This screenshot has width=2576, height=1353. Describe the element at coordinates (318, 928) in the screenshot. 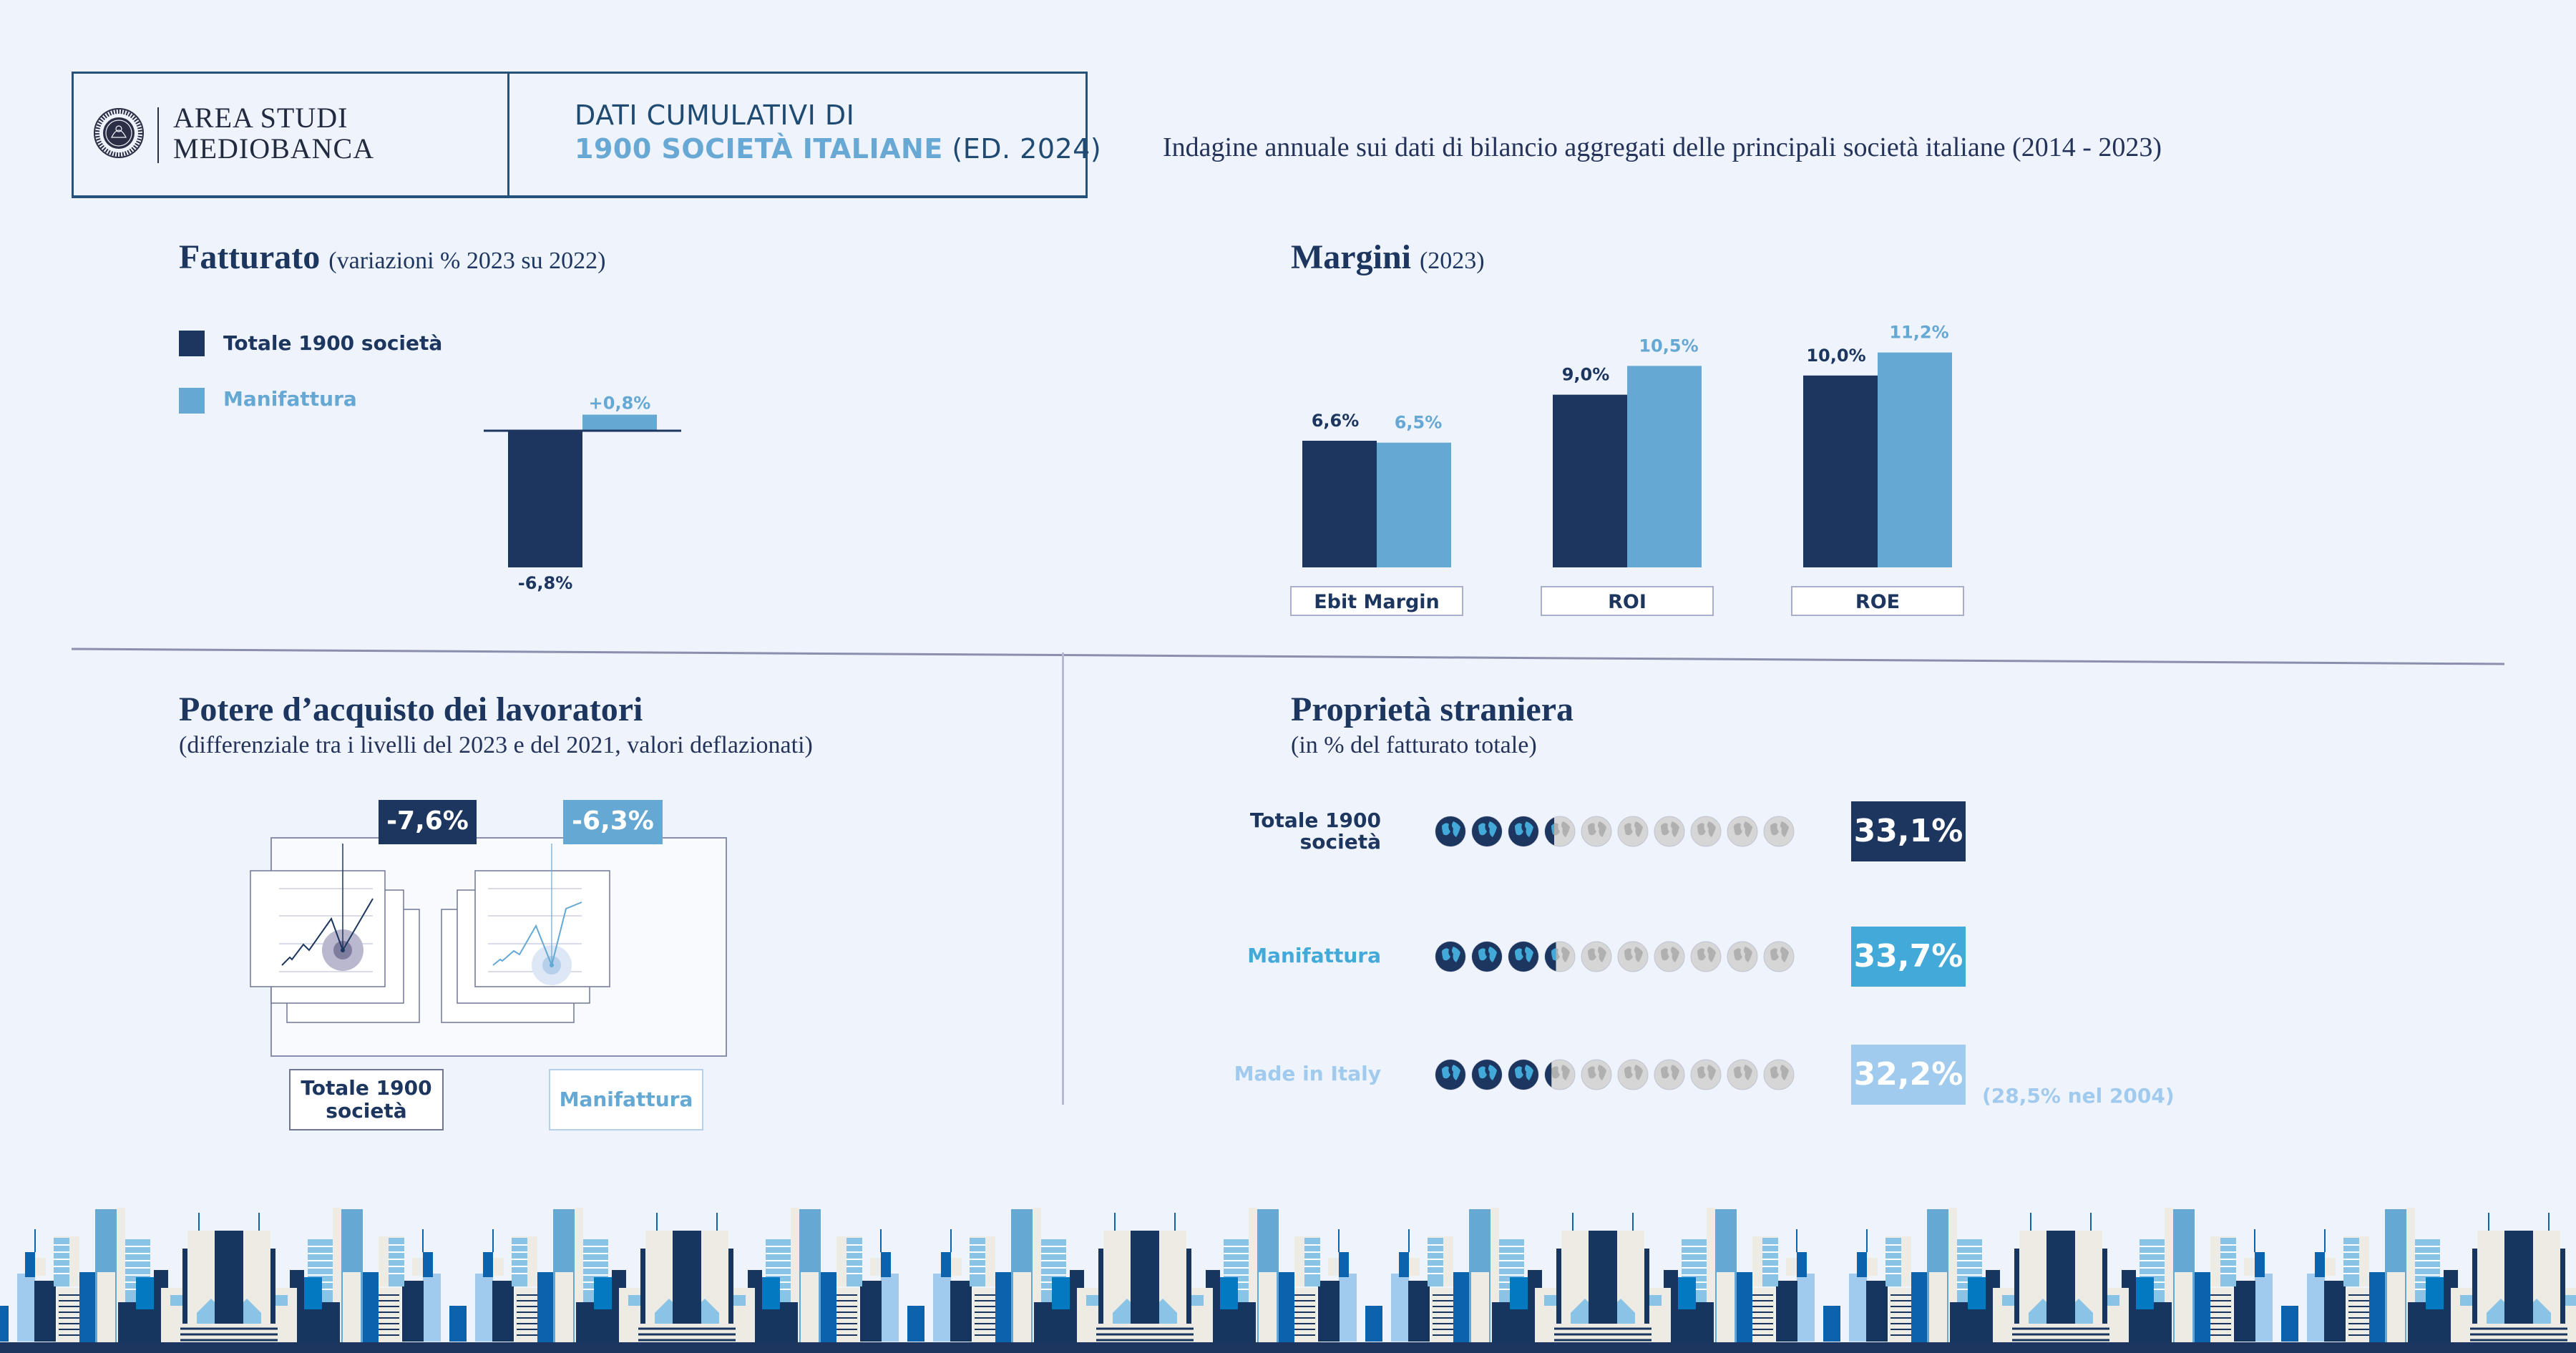

I see `chart-card-front` at that location.